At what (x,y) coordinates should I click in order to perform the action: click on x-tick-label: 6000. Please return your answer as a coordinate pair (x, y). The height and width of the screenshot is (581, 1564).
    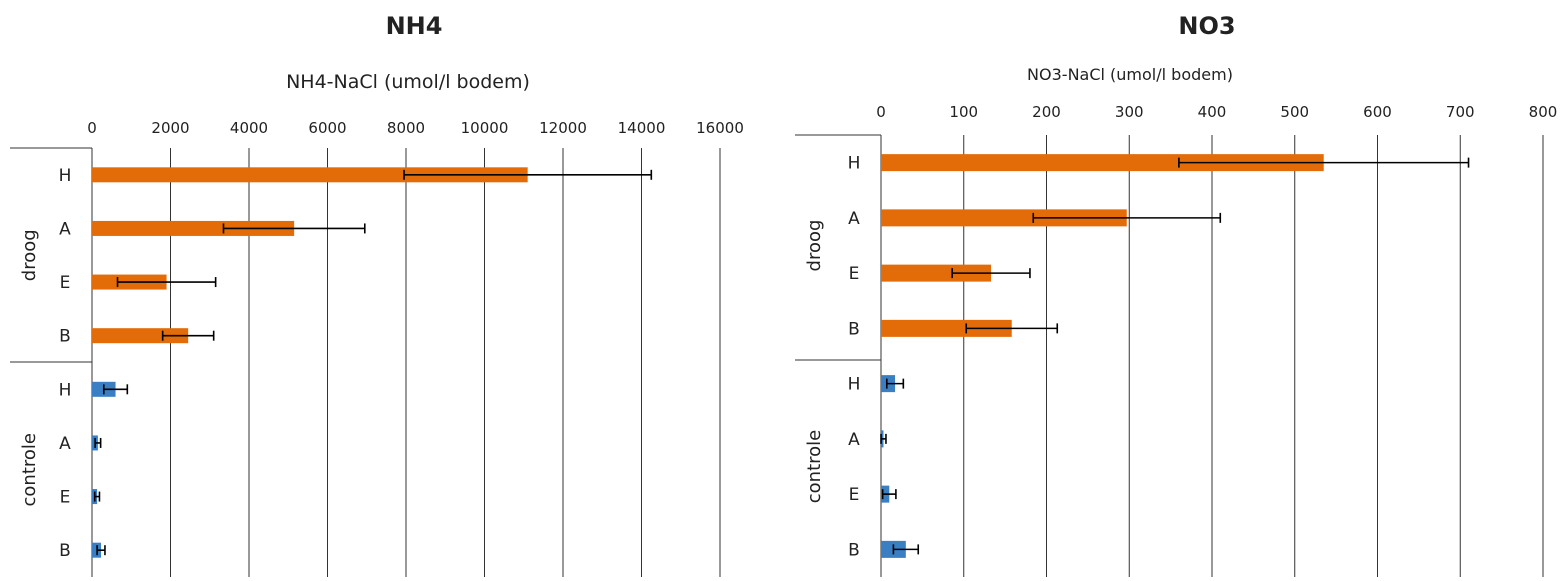
    Looking at the image, I should click on (327, 128).